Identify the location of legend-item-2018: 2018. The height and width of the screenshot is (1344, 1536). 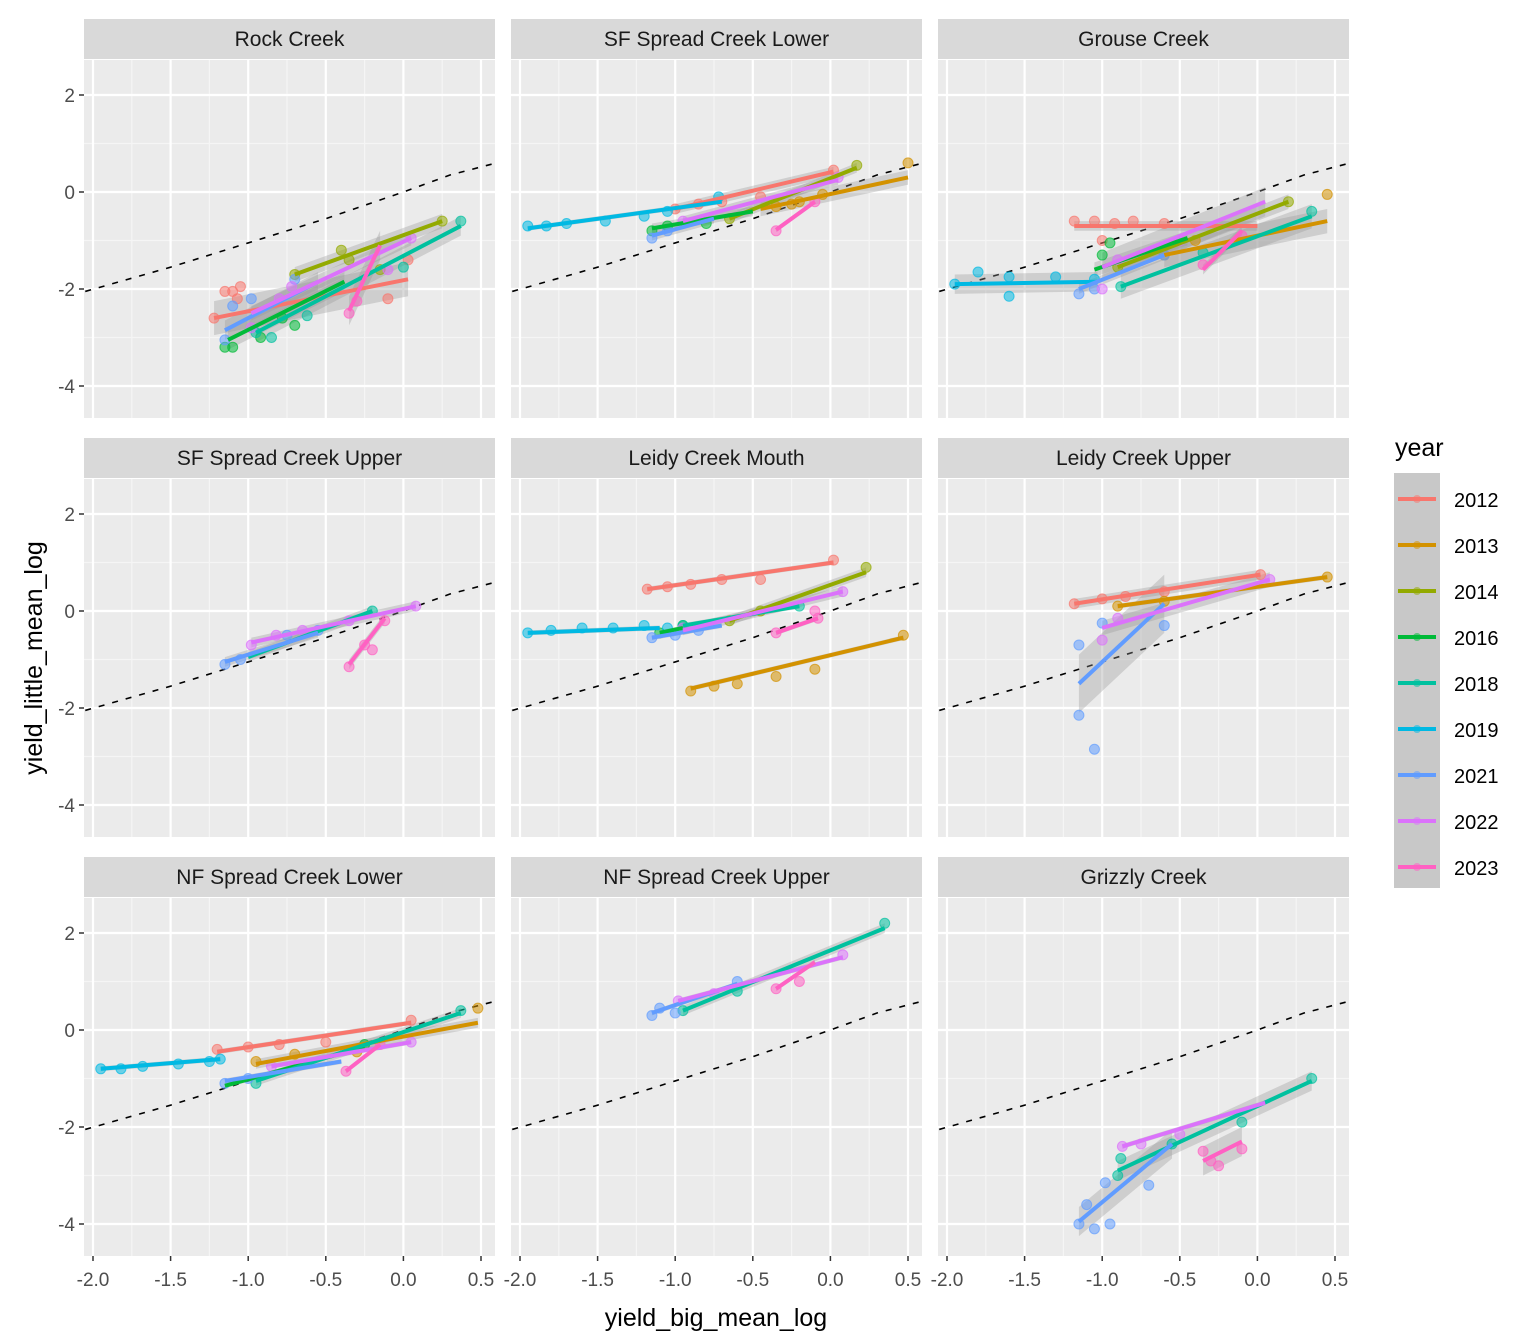
(1448, 685).